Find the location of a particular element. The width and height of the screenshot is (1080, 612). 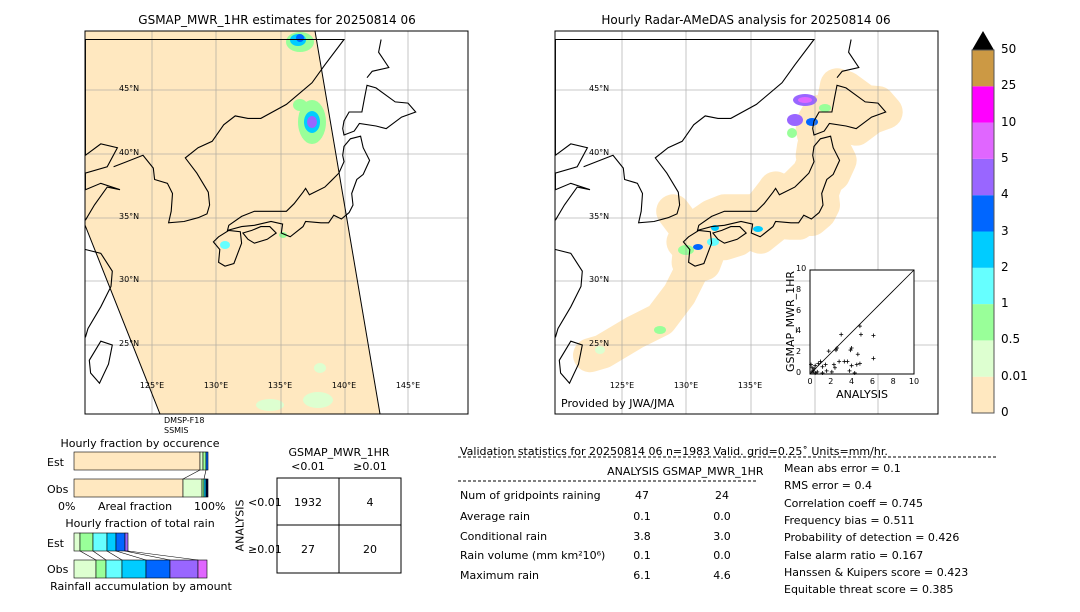

scatter-y-tick: 2 is located at coordinates (799, 352).